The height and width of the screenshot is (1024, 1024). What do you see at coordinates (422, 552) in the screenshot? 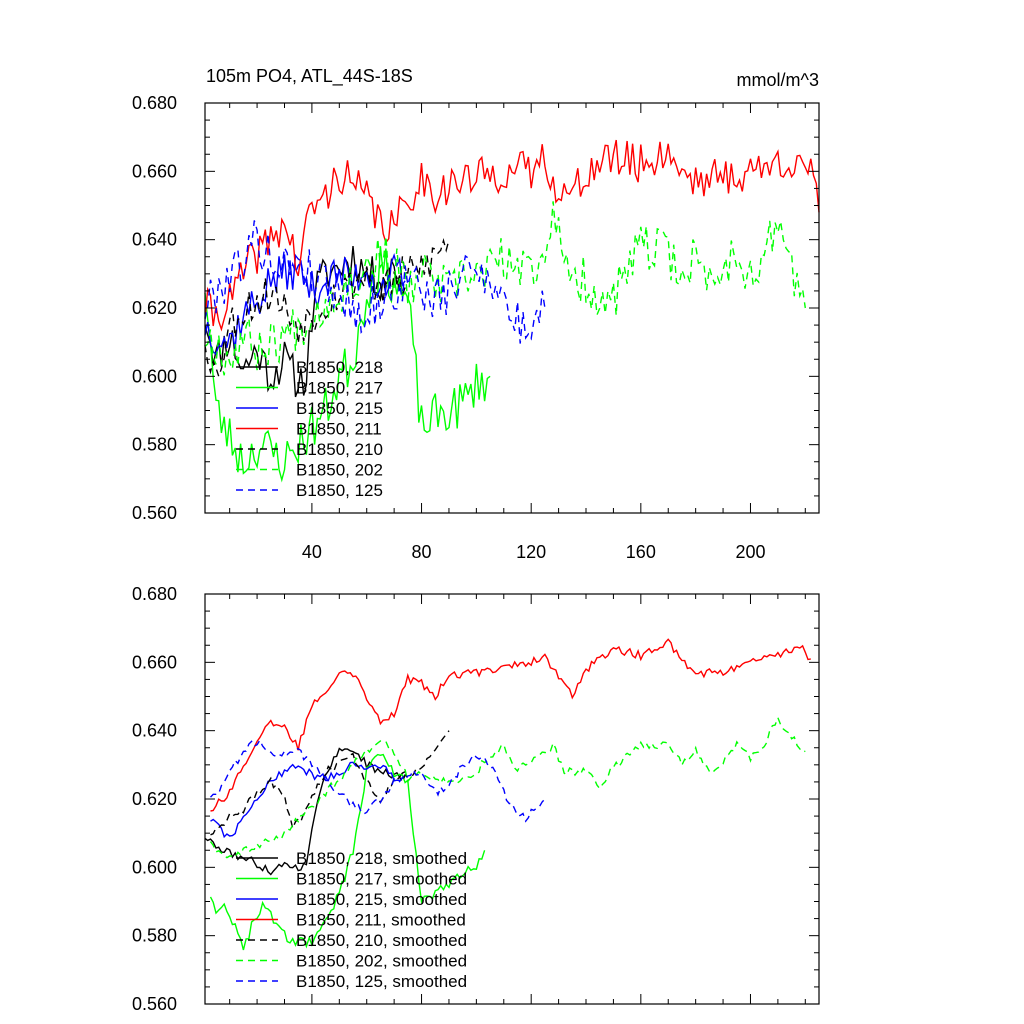
I see `top-x-tick-label: 80` at bounding box center [422, 552].